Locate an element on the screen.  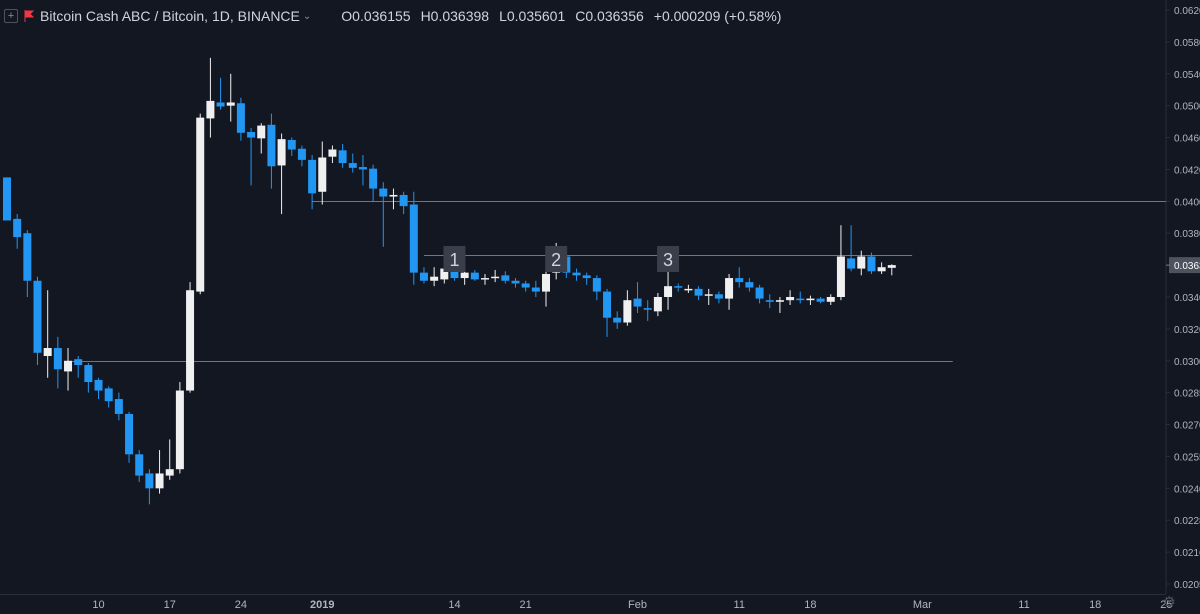
price-tick-label: 0.042000 is located at coordinates (1187, 170).